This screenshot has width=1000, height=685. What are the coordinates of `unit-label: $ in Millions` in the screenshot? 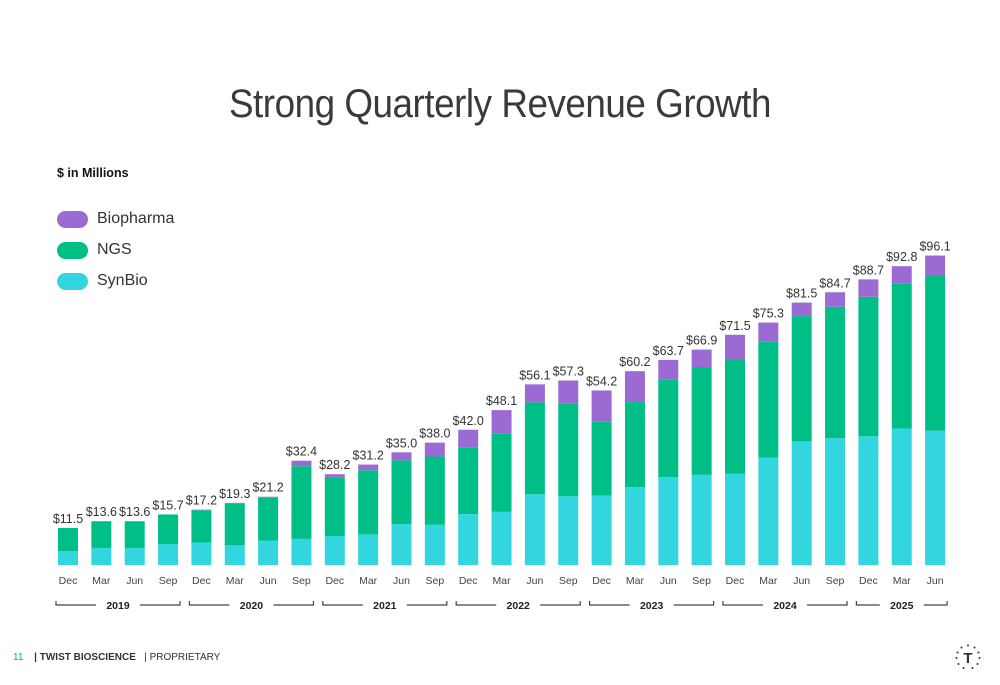 It's located at (93, 173).